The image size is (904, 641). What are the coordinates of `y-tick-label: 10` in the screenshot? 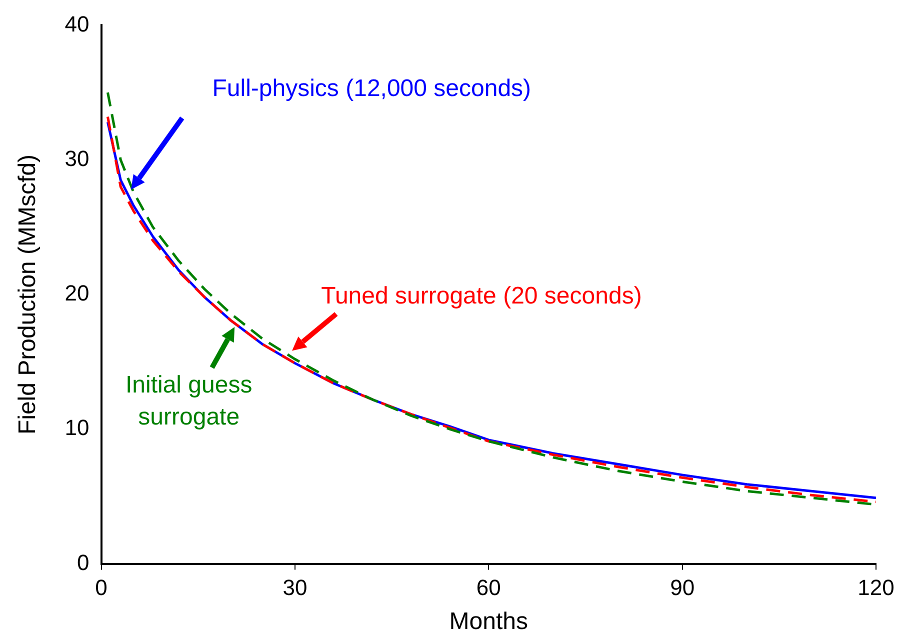 It's located at (77, 427).